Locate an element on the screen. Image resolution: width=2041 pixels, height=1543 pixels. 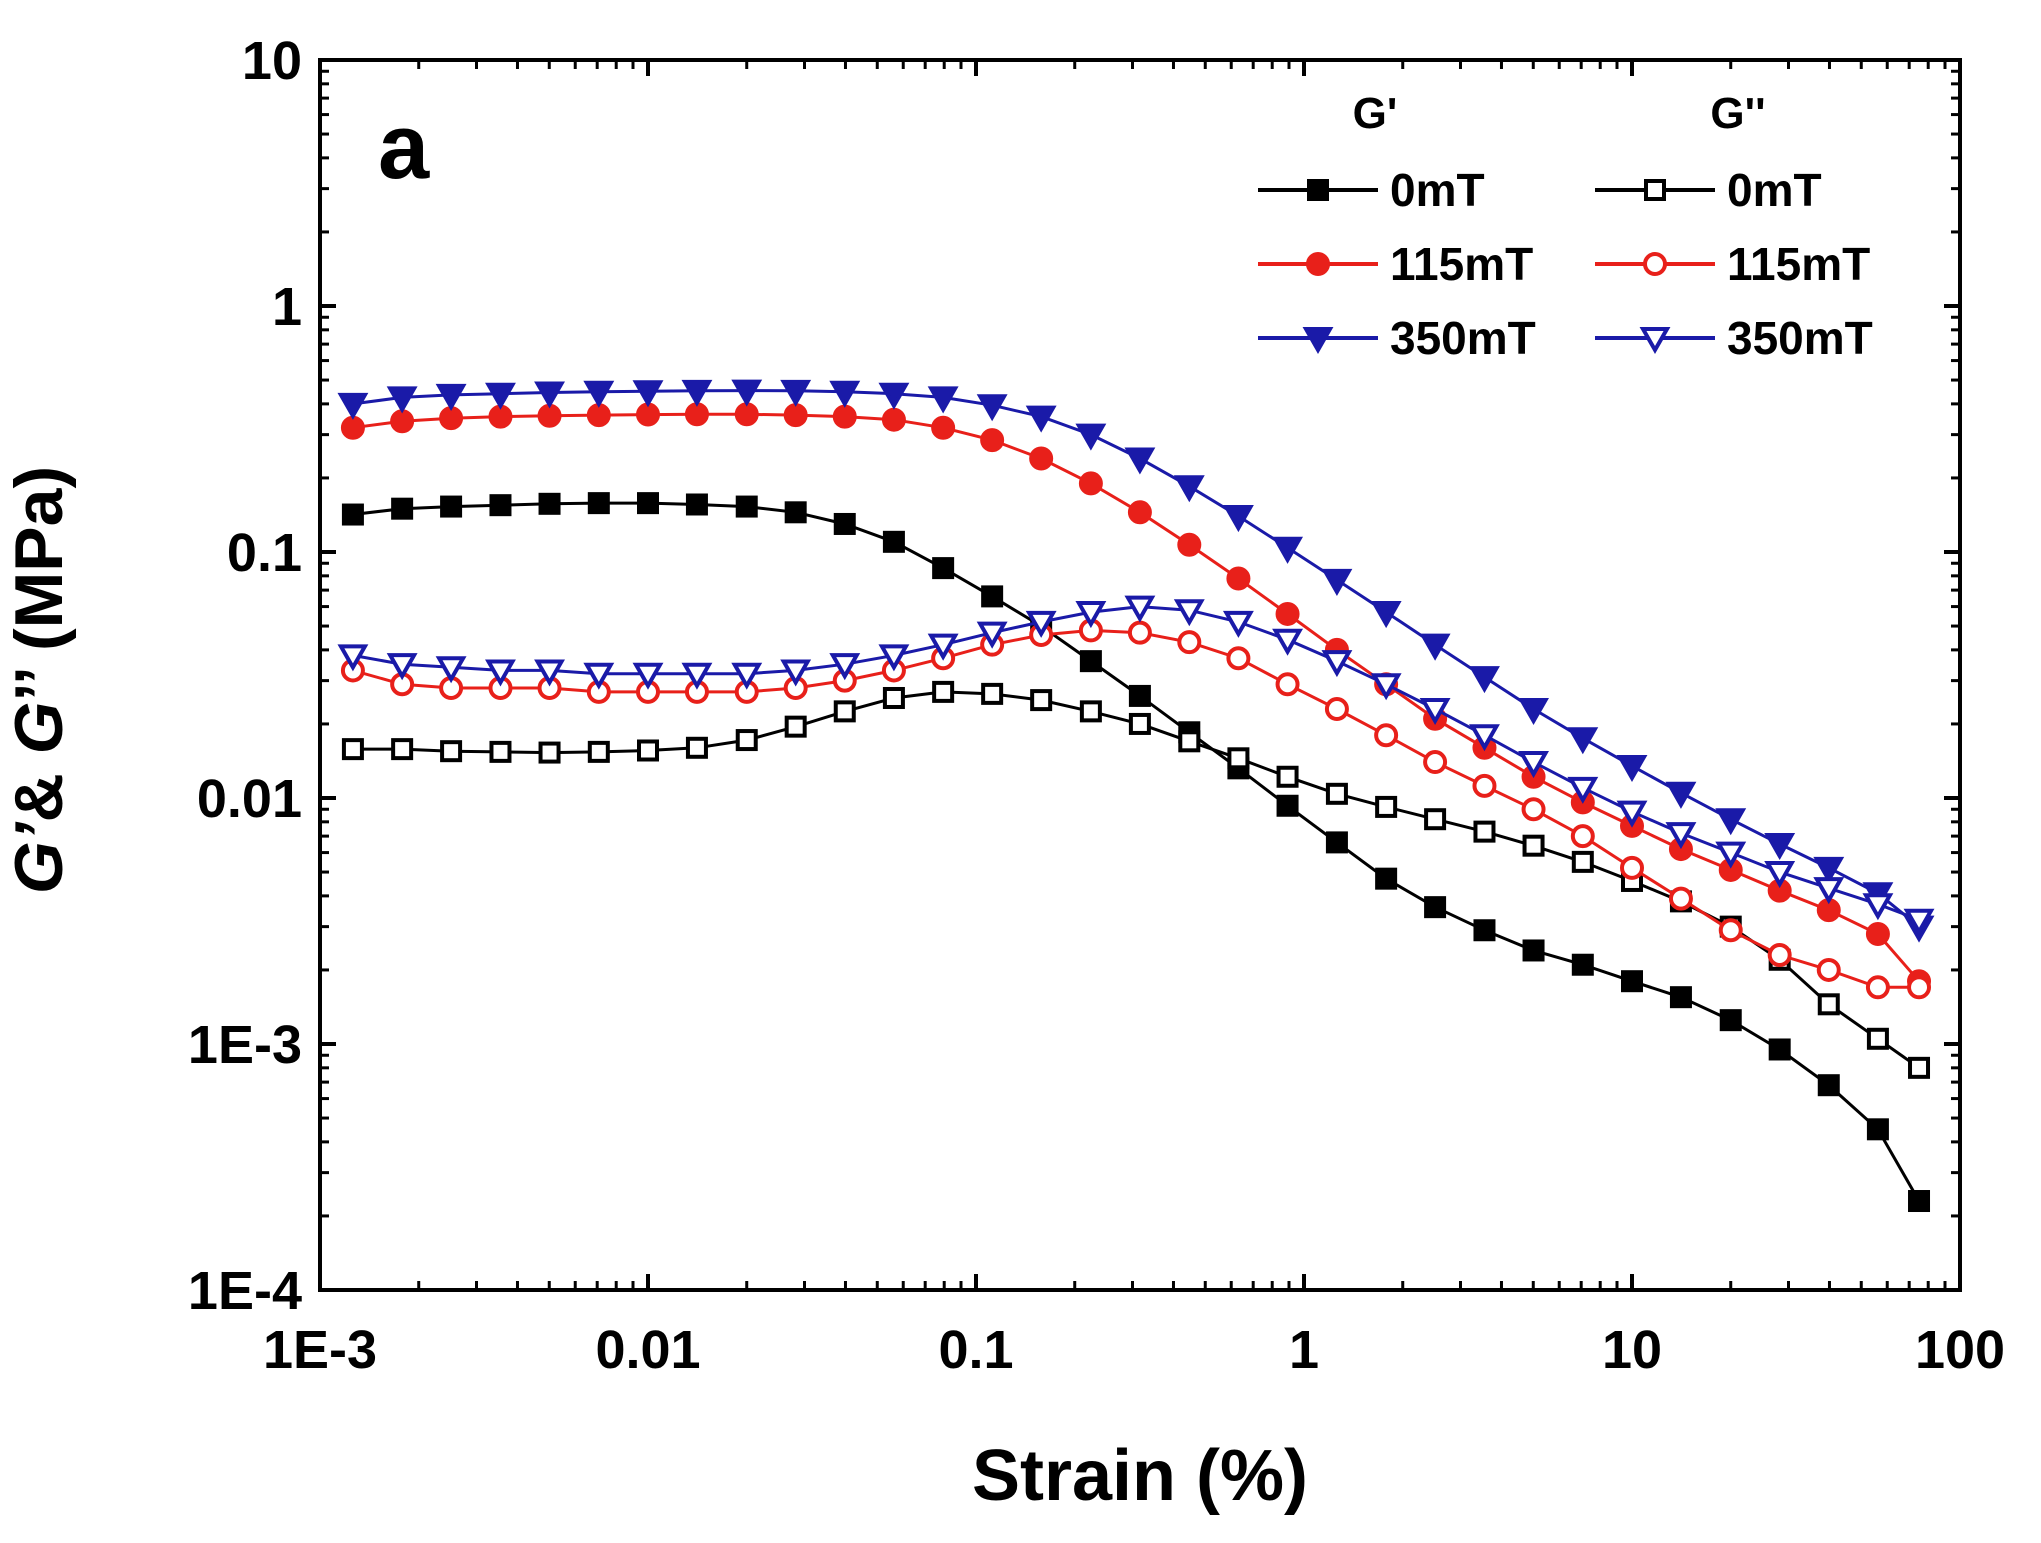
y-label-amp: & is located at coordinates (39, 788).